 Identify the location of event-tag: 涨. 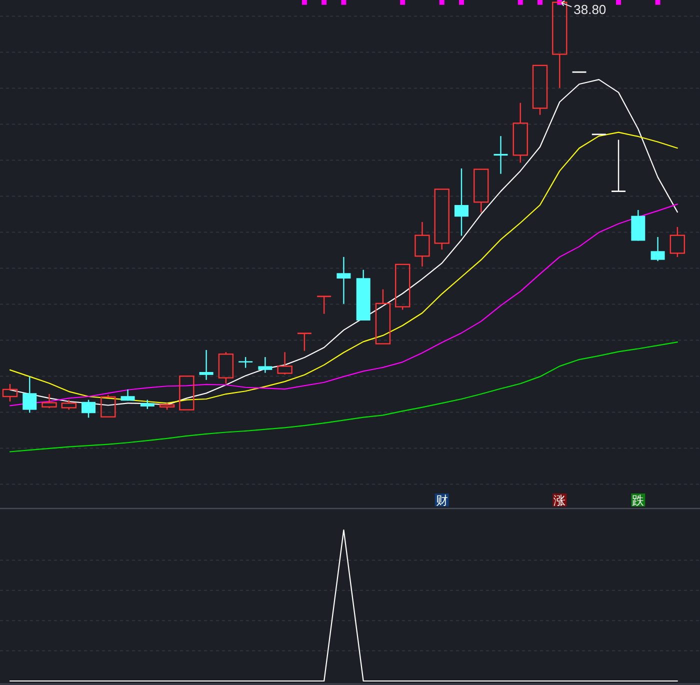
(559, 501).